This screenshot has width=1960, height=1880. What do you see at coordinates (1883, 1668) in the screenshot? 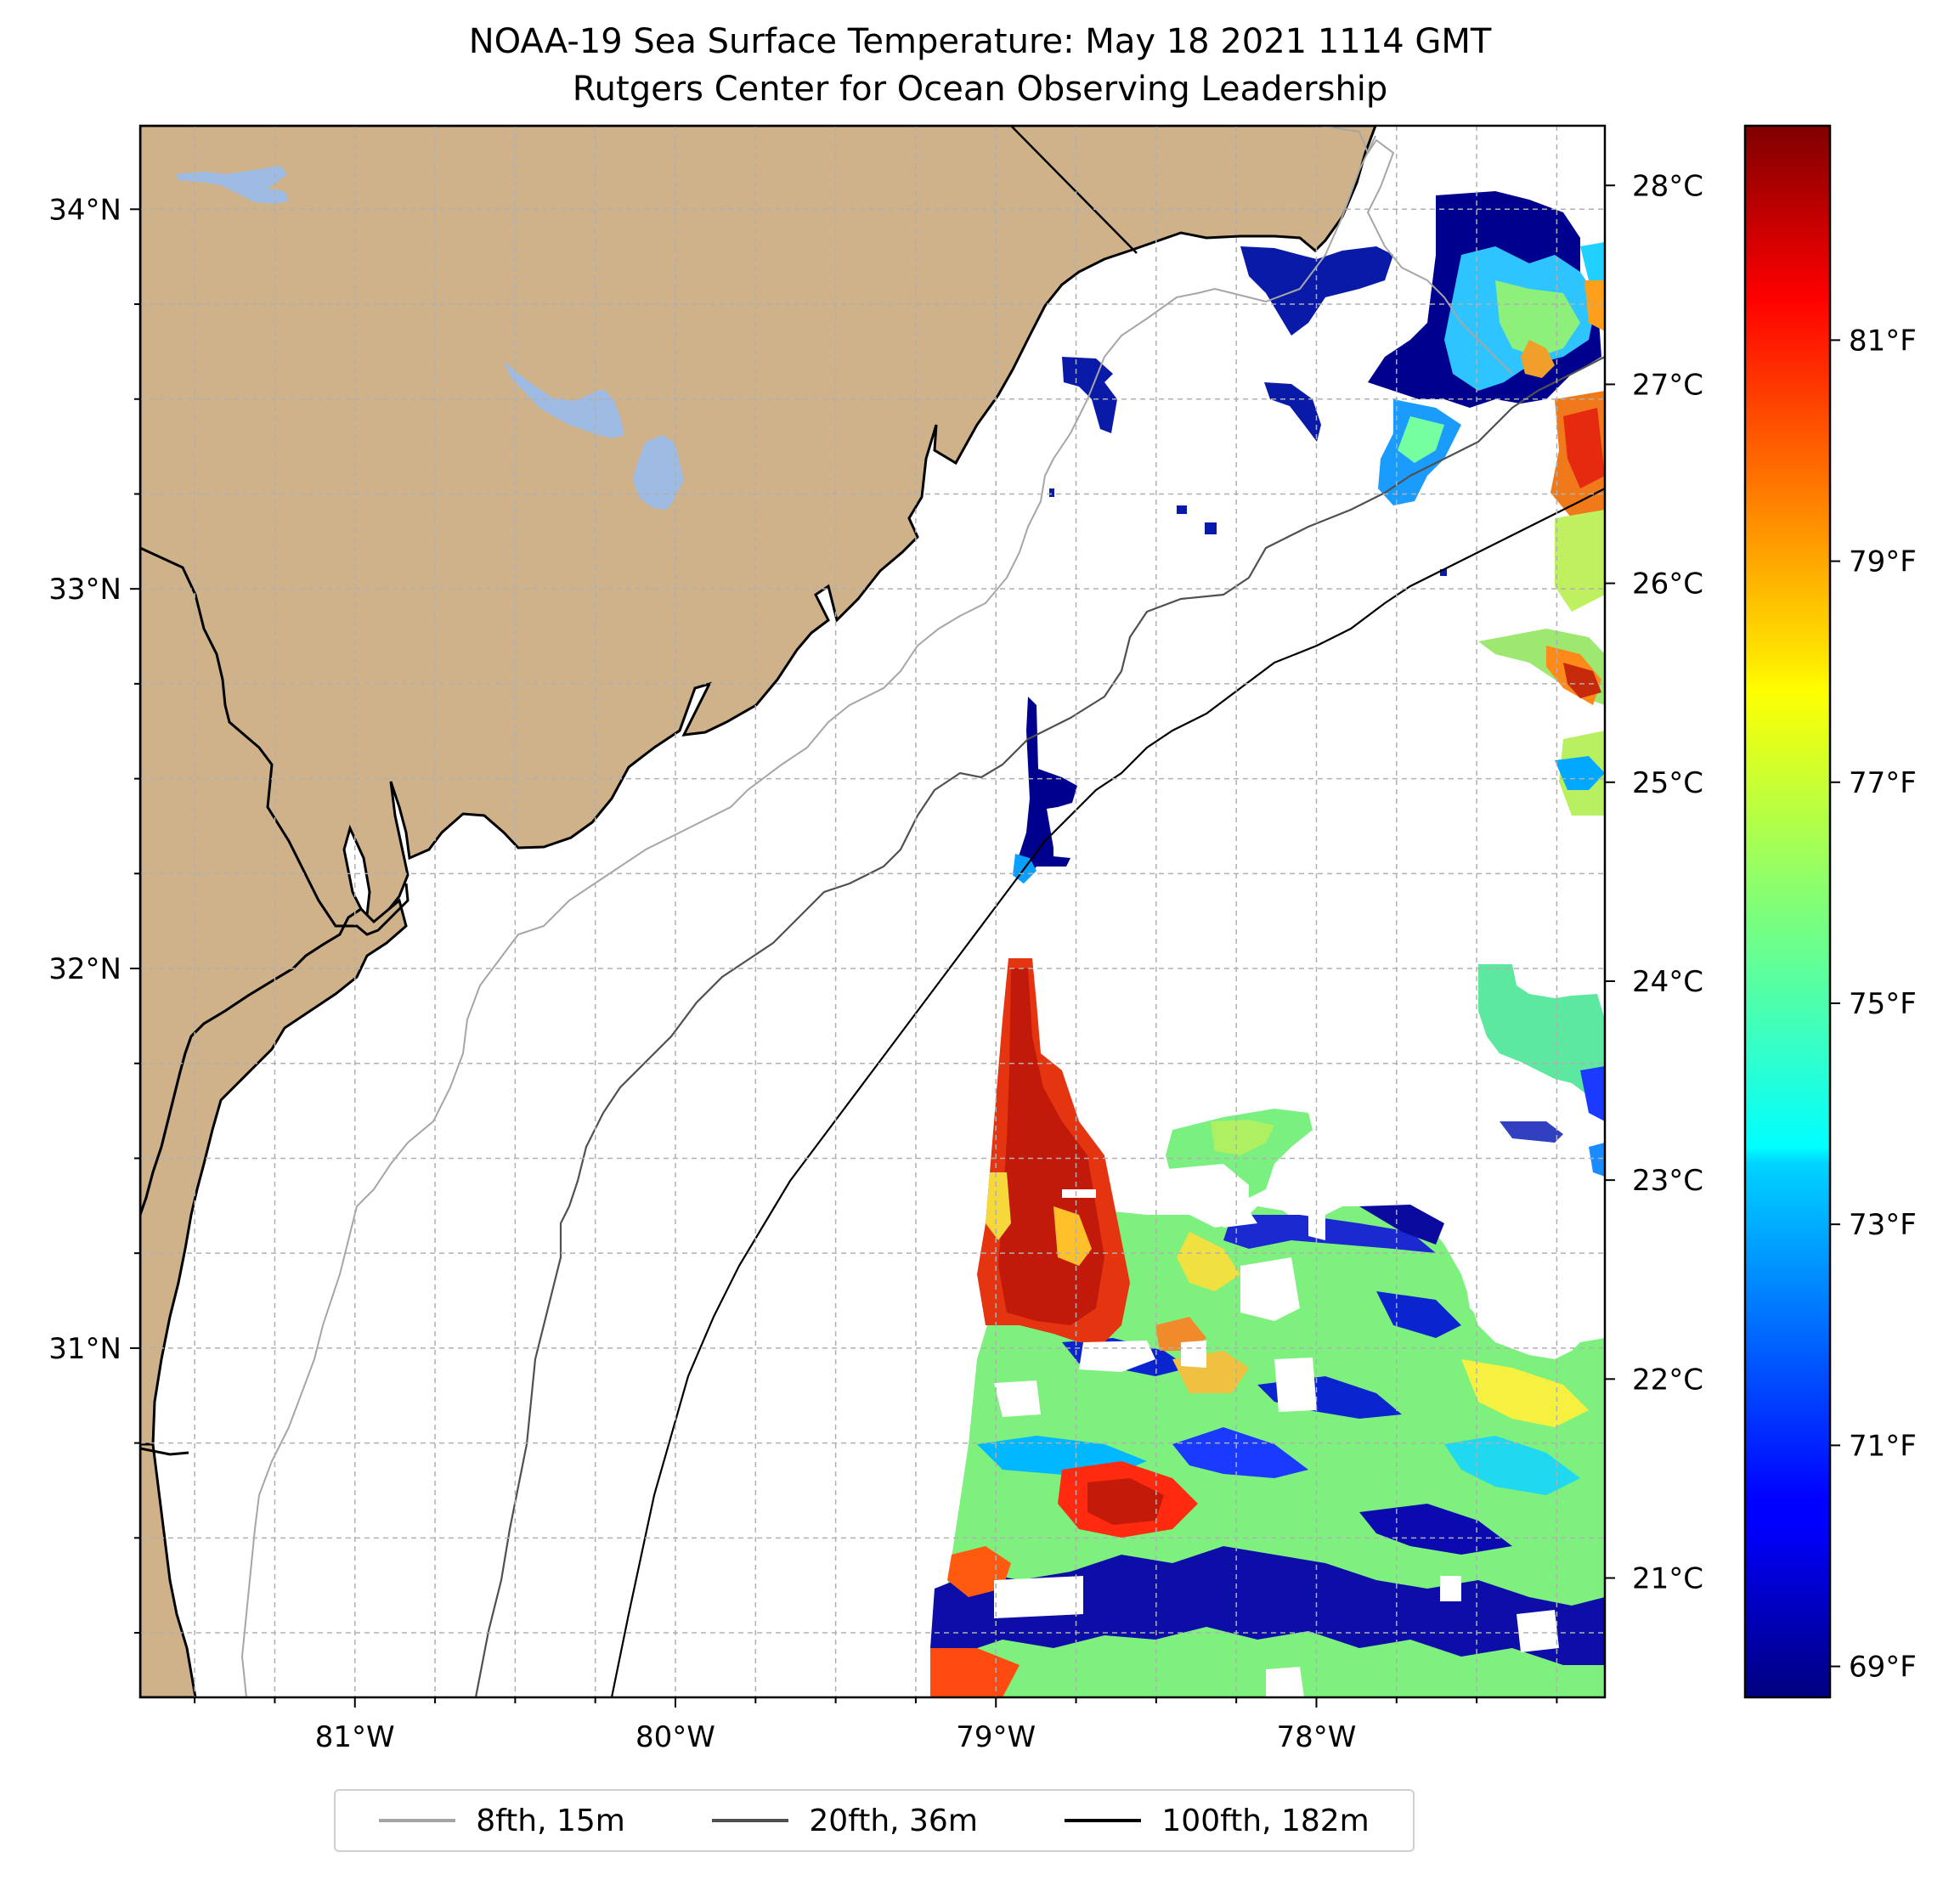
I see `fahrenheit-tick-label: 69°F` at bounding box center [1883, 1668].